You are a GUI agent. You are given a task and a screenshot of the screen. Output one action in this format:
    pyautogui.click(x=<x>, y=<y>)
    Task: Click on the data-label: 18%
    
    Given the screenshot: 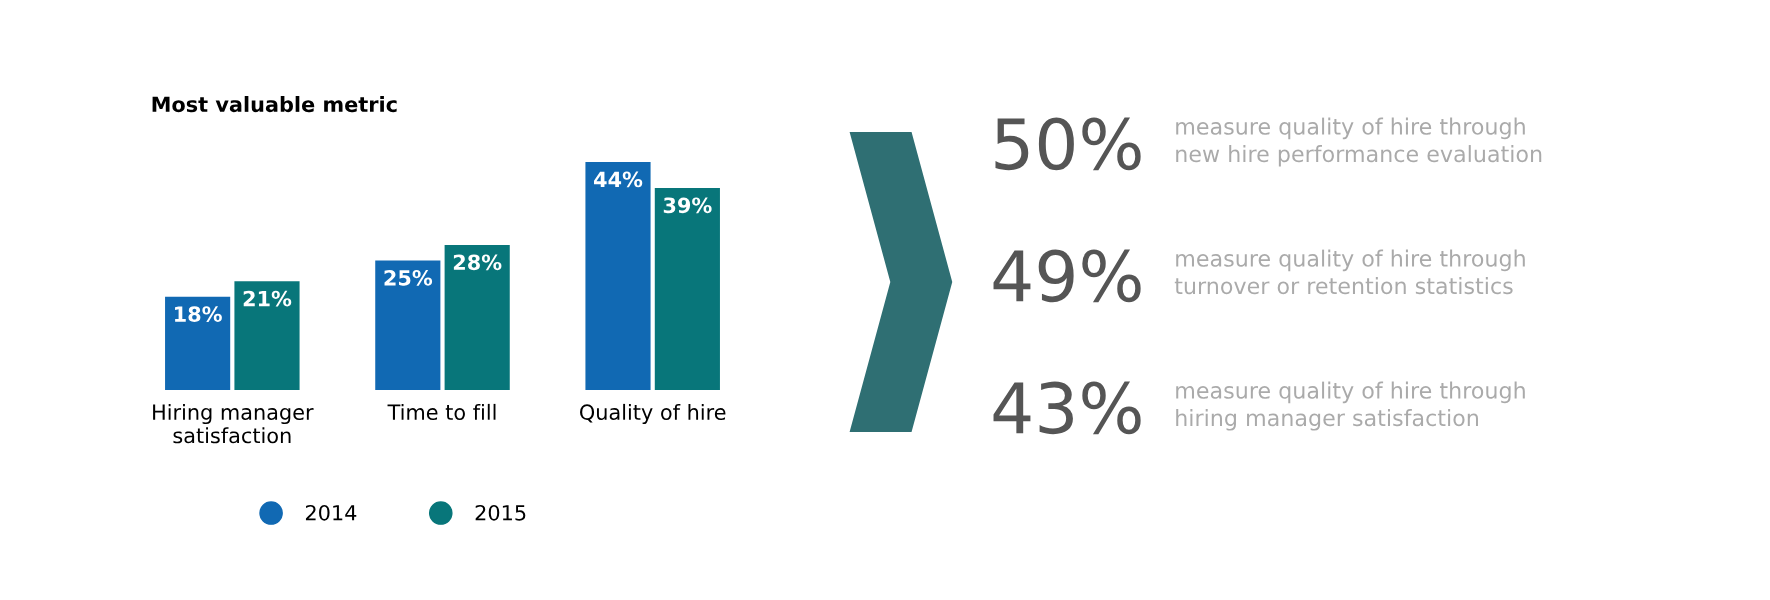 What is the action you would take?
    pyautogui.click(x=198, y=314)
    